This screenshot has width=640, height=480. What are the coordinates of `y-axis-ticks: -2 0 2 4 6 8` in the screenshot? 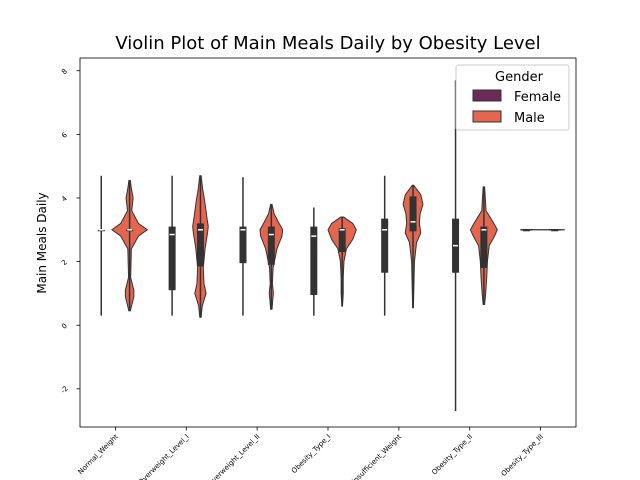 It's located at (69, 231).